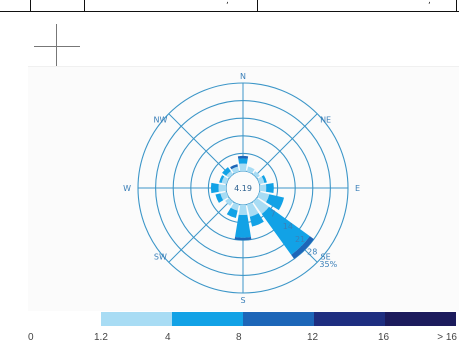  I want to click on legend-tick-label: 8, so click(239, 337).